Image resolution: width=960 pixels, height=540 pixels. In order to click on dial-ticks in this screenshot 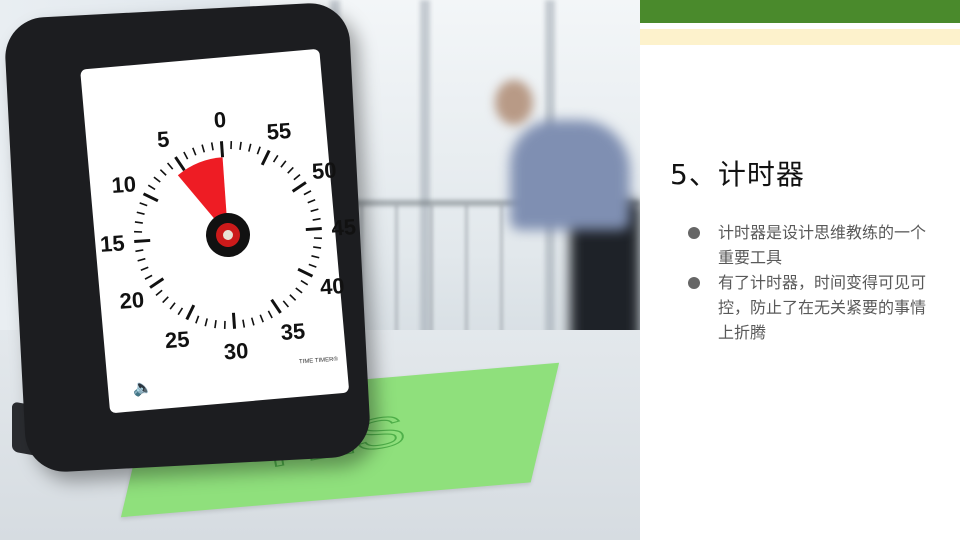, I will do `click(228, 235)`.